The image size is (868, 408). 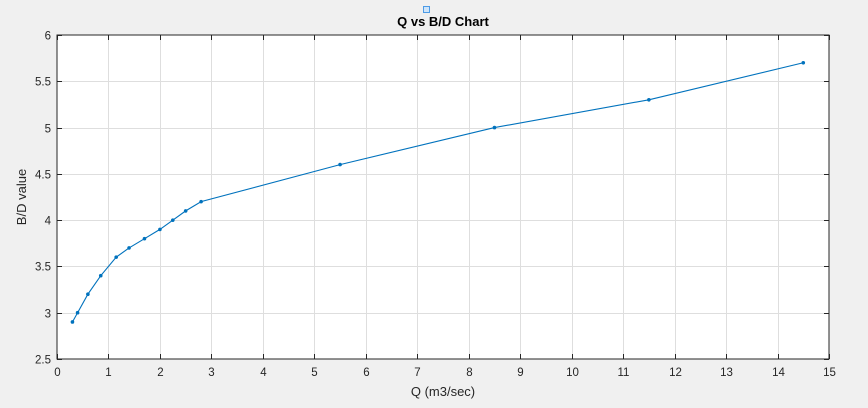 What do you see at coordinates (263, 373) in the screenshot?
I see `x-tick-label: 4` at bounding box center [263, 373].